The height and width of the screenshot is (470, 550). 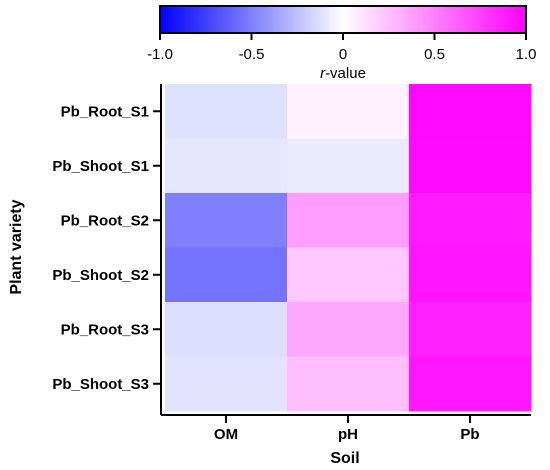 I want to click on colorbar: -1.0 -0.5 0 0.5 1.0 r-value, so click(x=341, y=43).